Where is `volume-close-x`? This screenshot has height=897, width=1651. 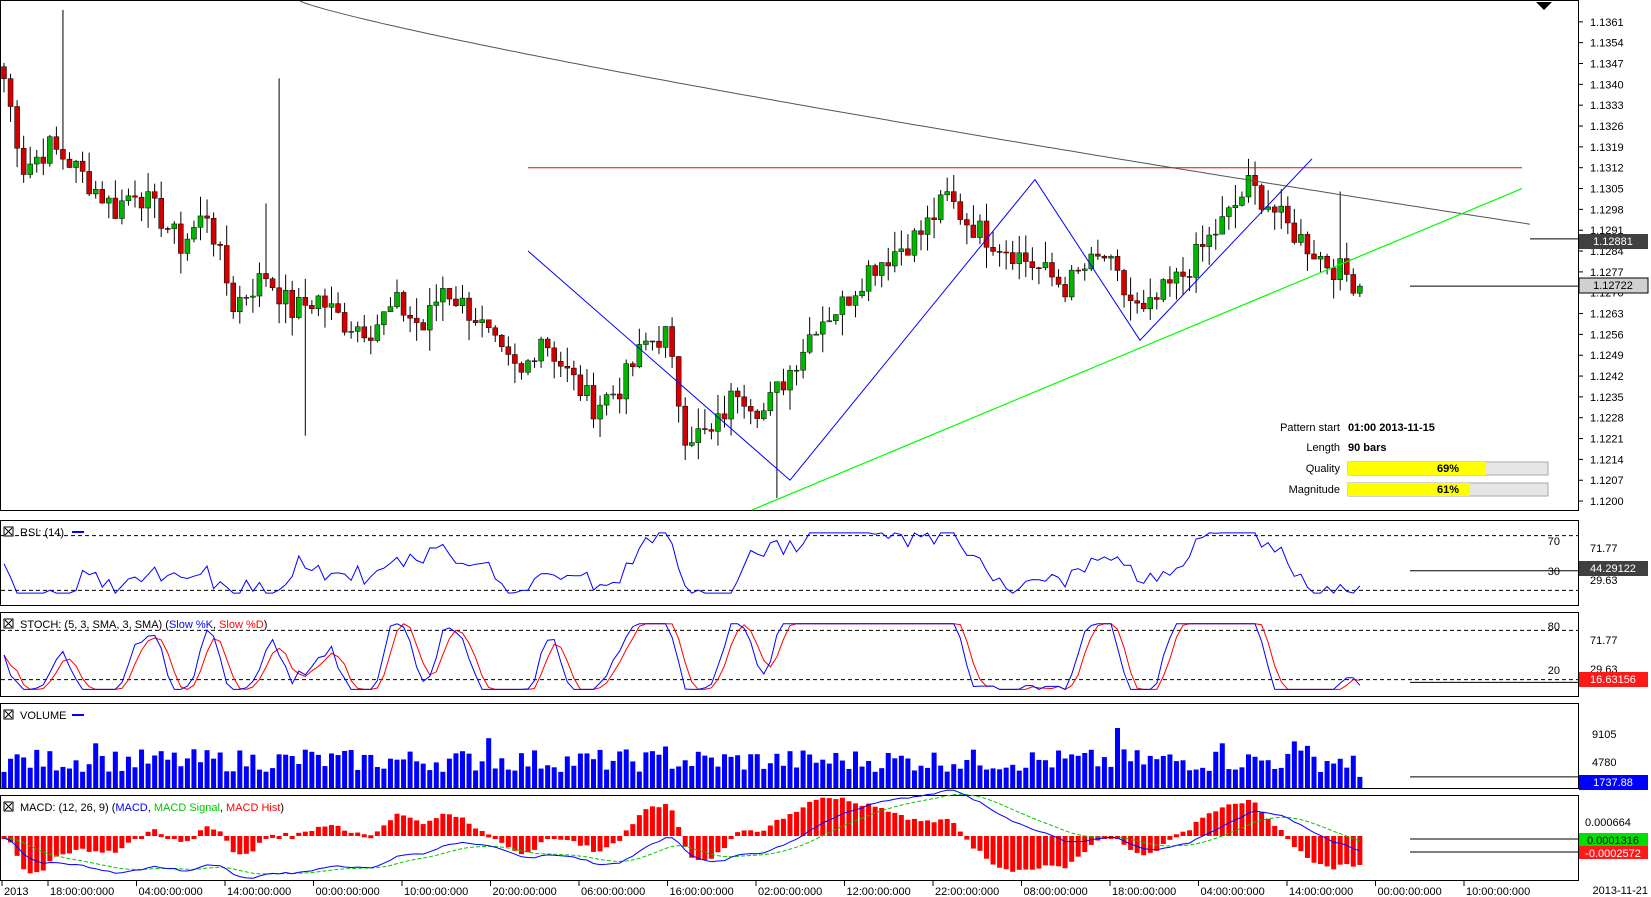 volume-close-x is located at coordinates (8, 714).